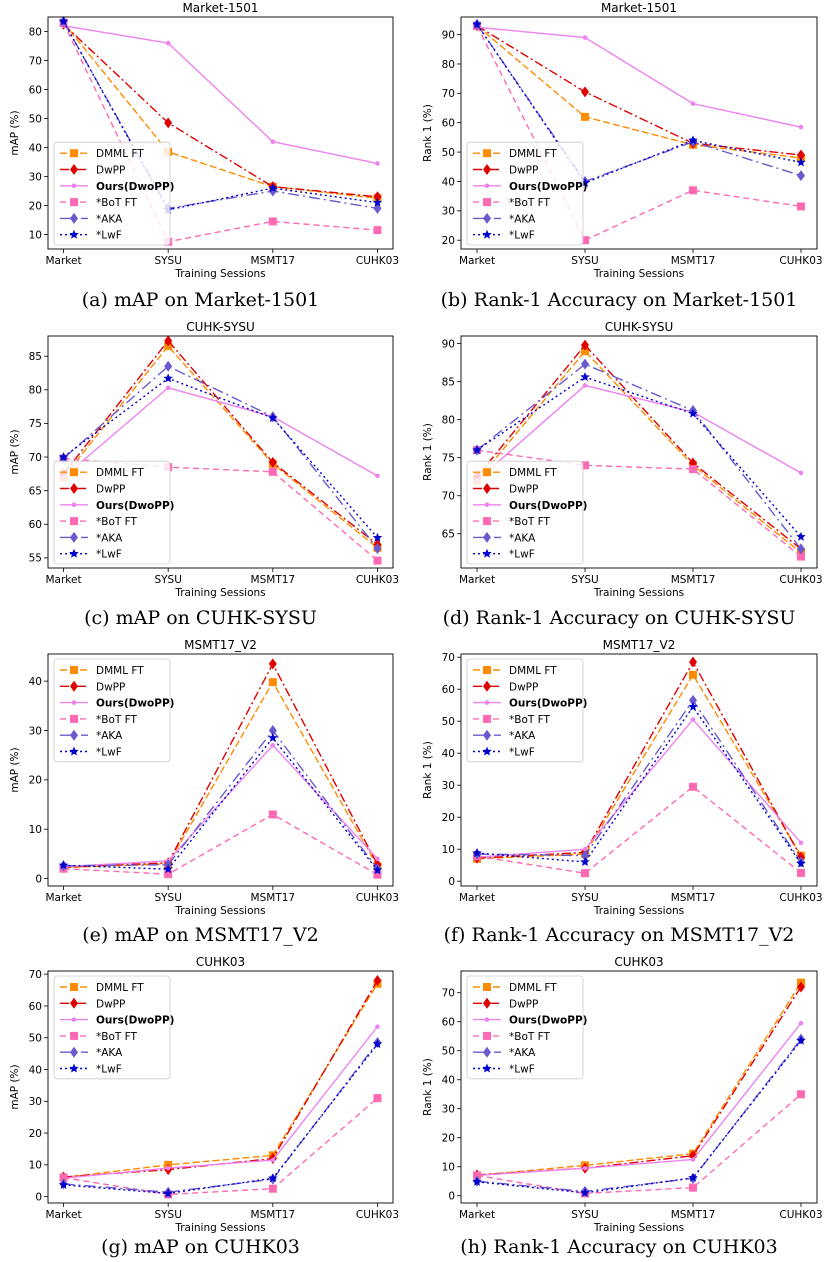 This screenshot has height=1262, width=830. What do you see at coordinates (639, 327) in the screenshot?
I see `chart-title: CUHK-SYSU` at bounding box center [639, 327].